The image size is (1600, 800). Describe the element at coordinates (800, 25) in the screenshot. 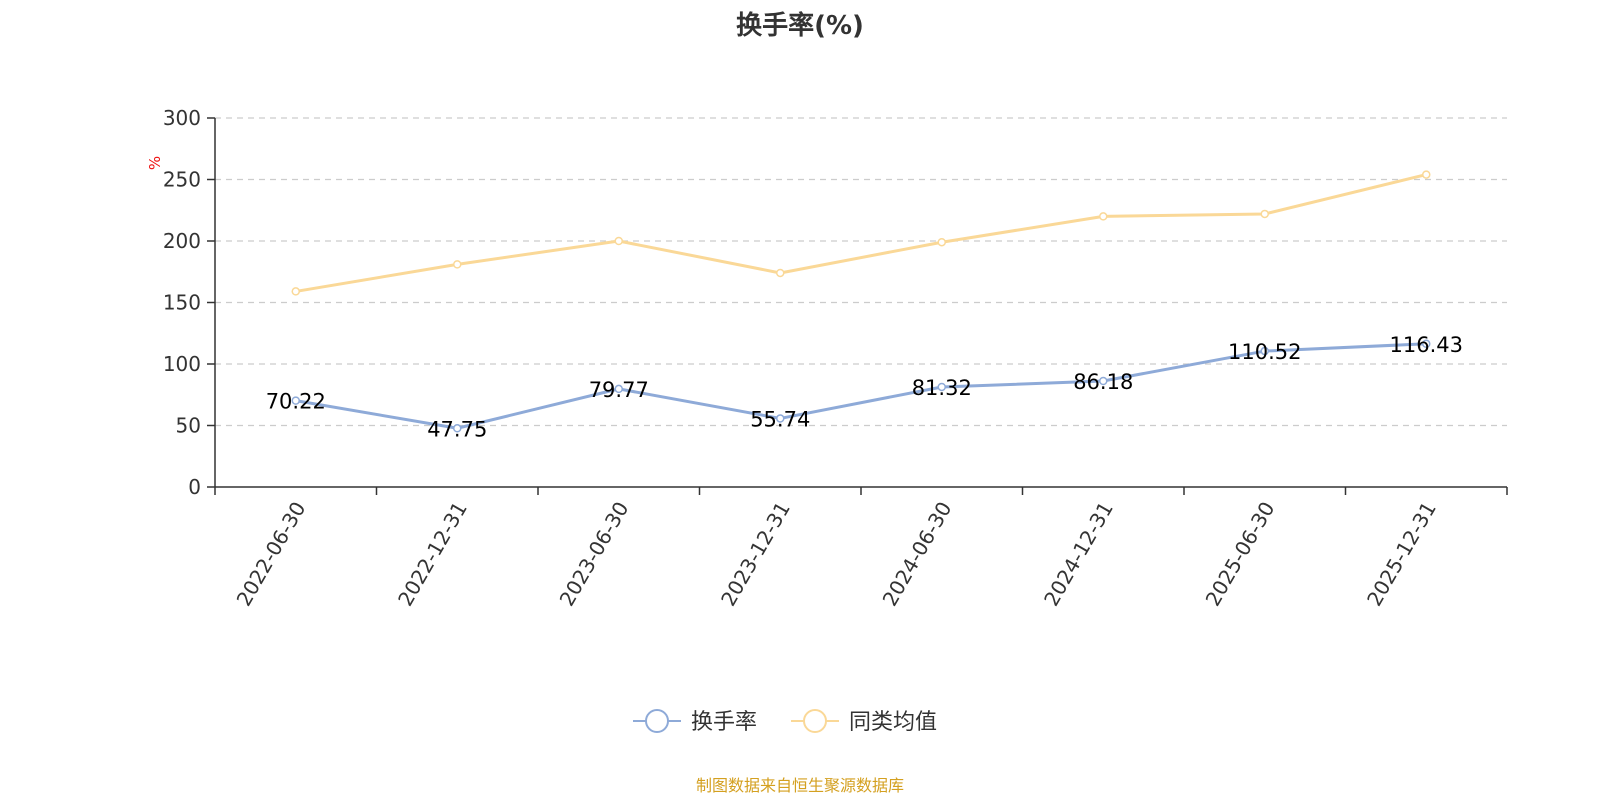

I see `chart-title: 换手率(%)` at that location.